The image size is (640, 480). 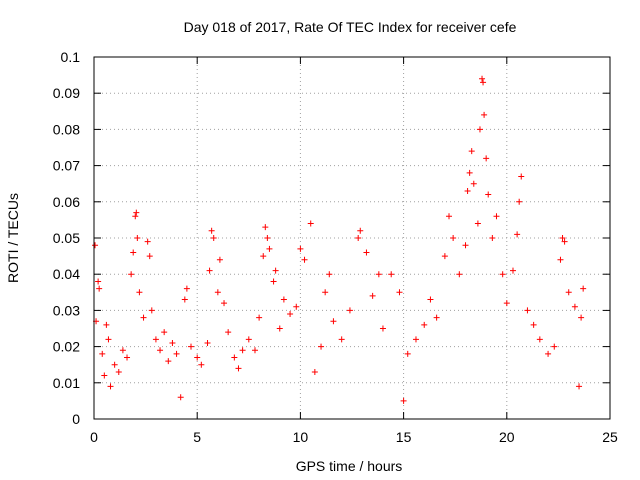 I want to click on y-tick-label: 0.04, so click(x=66, y=274).